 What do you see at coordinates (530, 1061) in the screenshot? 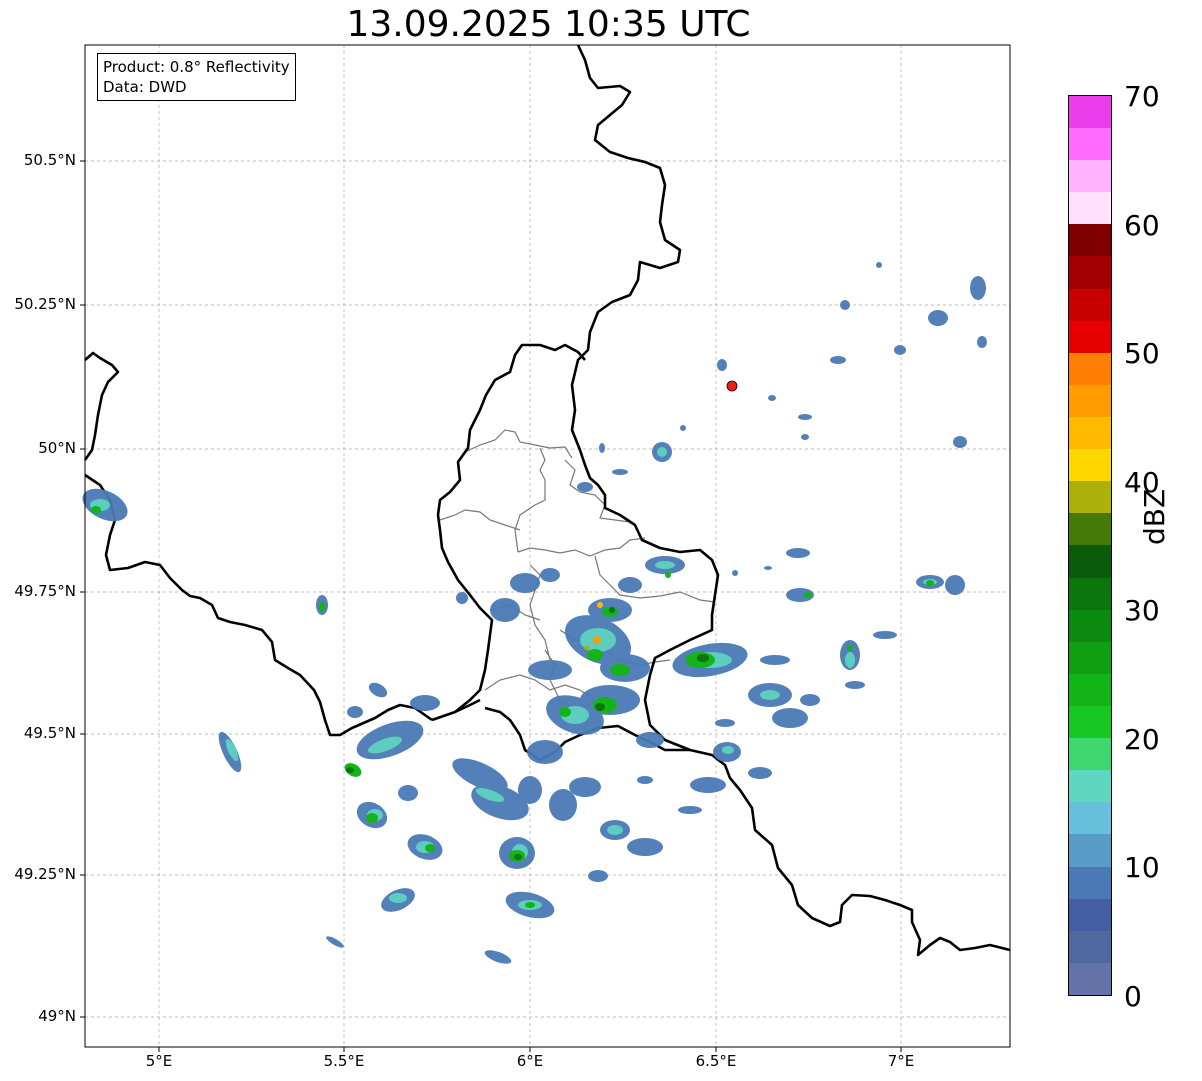
I see `lon-tick-label: 6°E` at bounding box center [530, 1061].